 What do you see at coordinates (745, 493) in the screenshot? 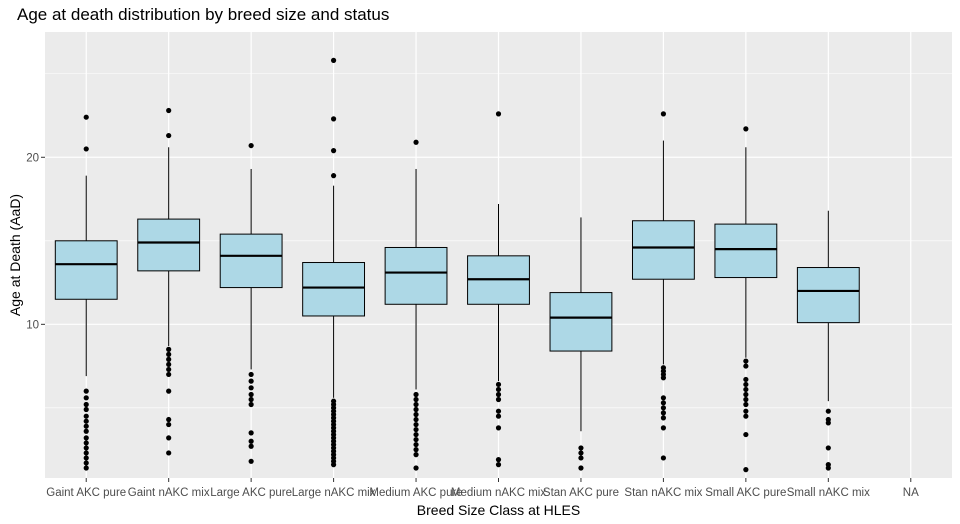
I see `x-tick-label: Small AKC pure` at bounding box center [745, 493].